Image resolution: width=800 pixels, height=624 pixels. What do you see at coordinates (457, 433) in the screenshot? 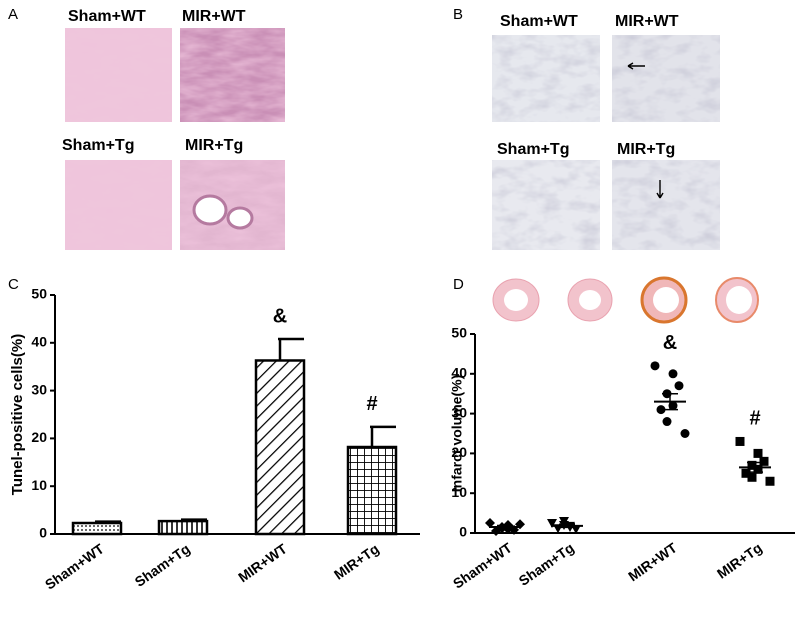
I see `y-axis-label: Infarct volume(%)` at bounding box center [457, 433].